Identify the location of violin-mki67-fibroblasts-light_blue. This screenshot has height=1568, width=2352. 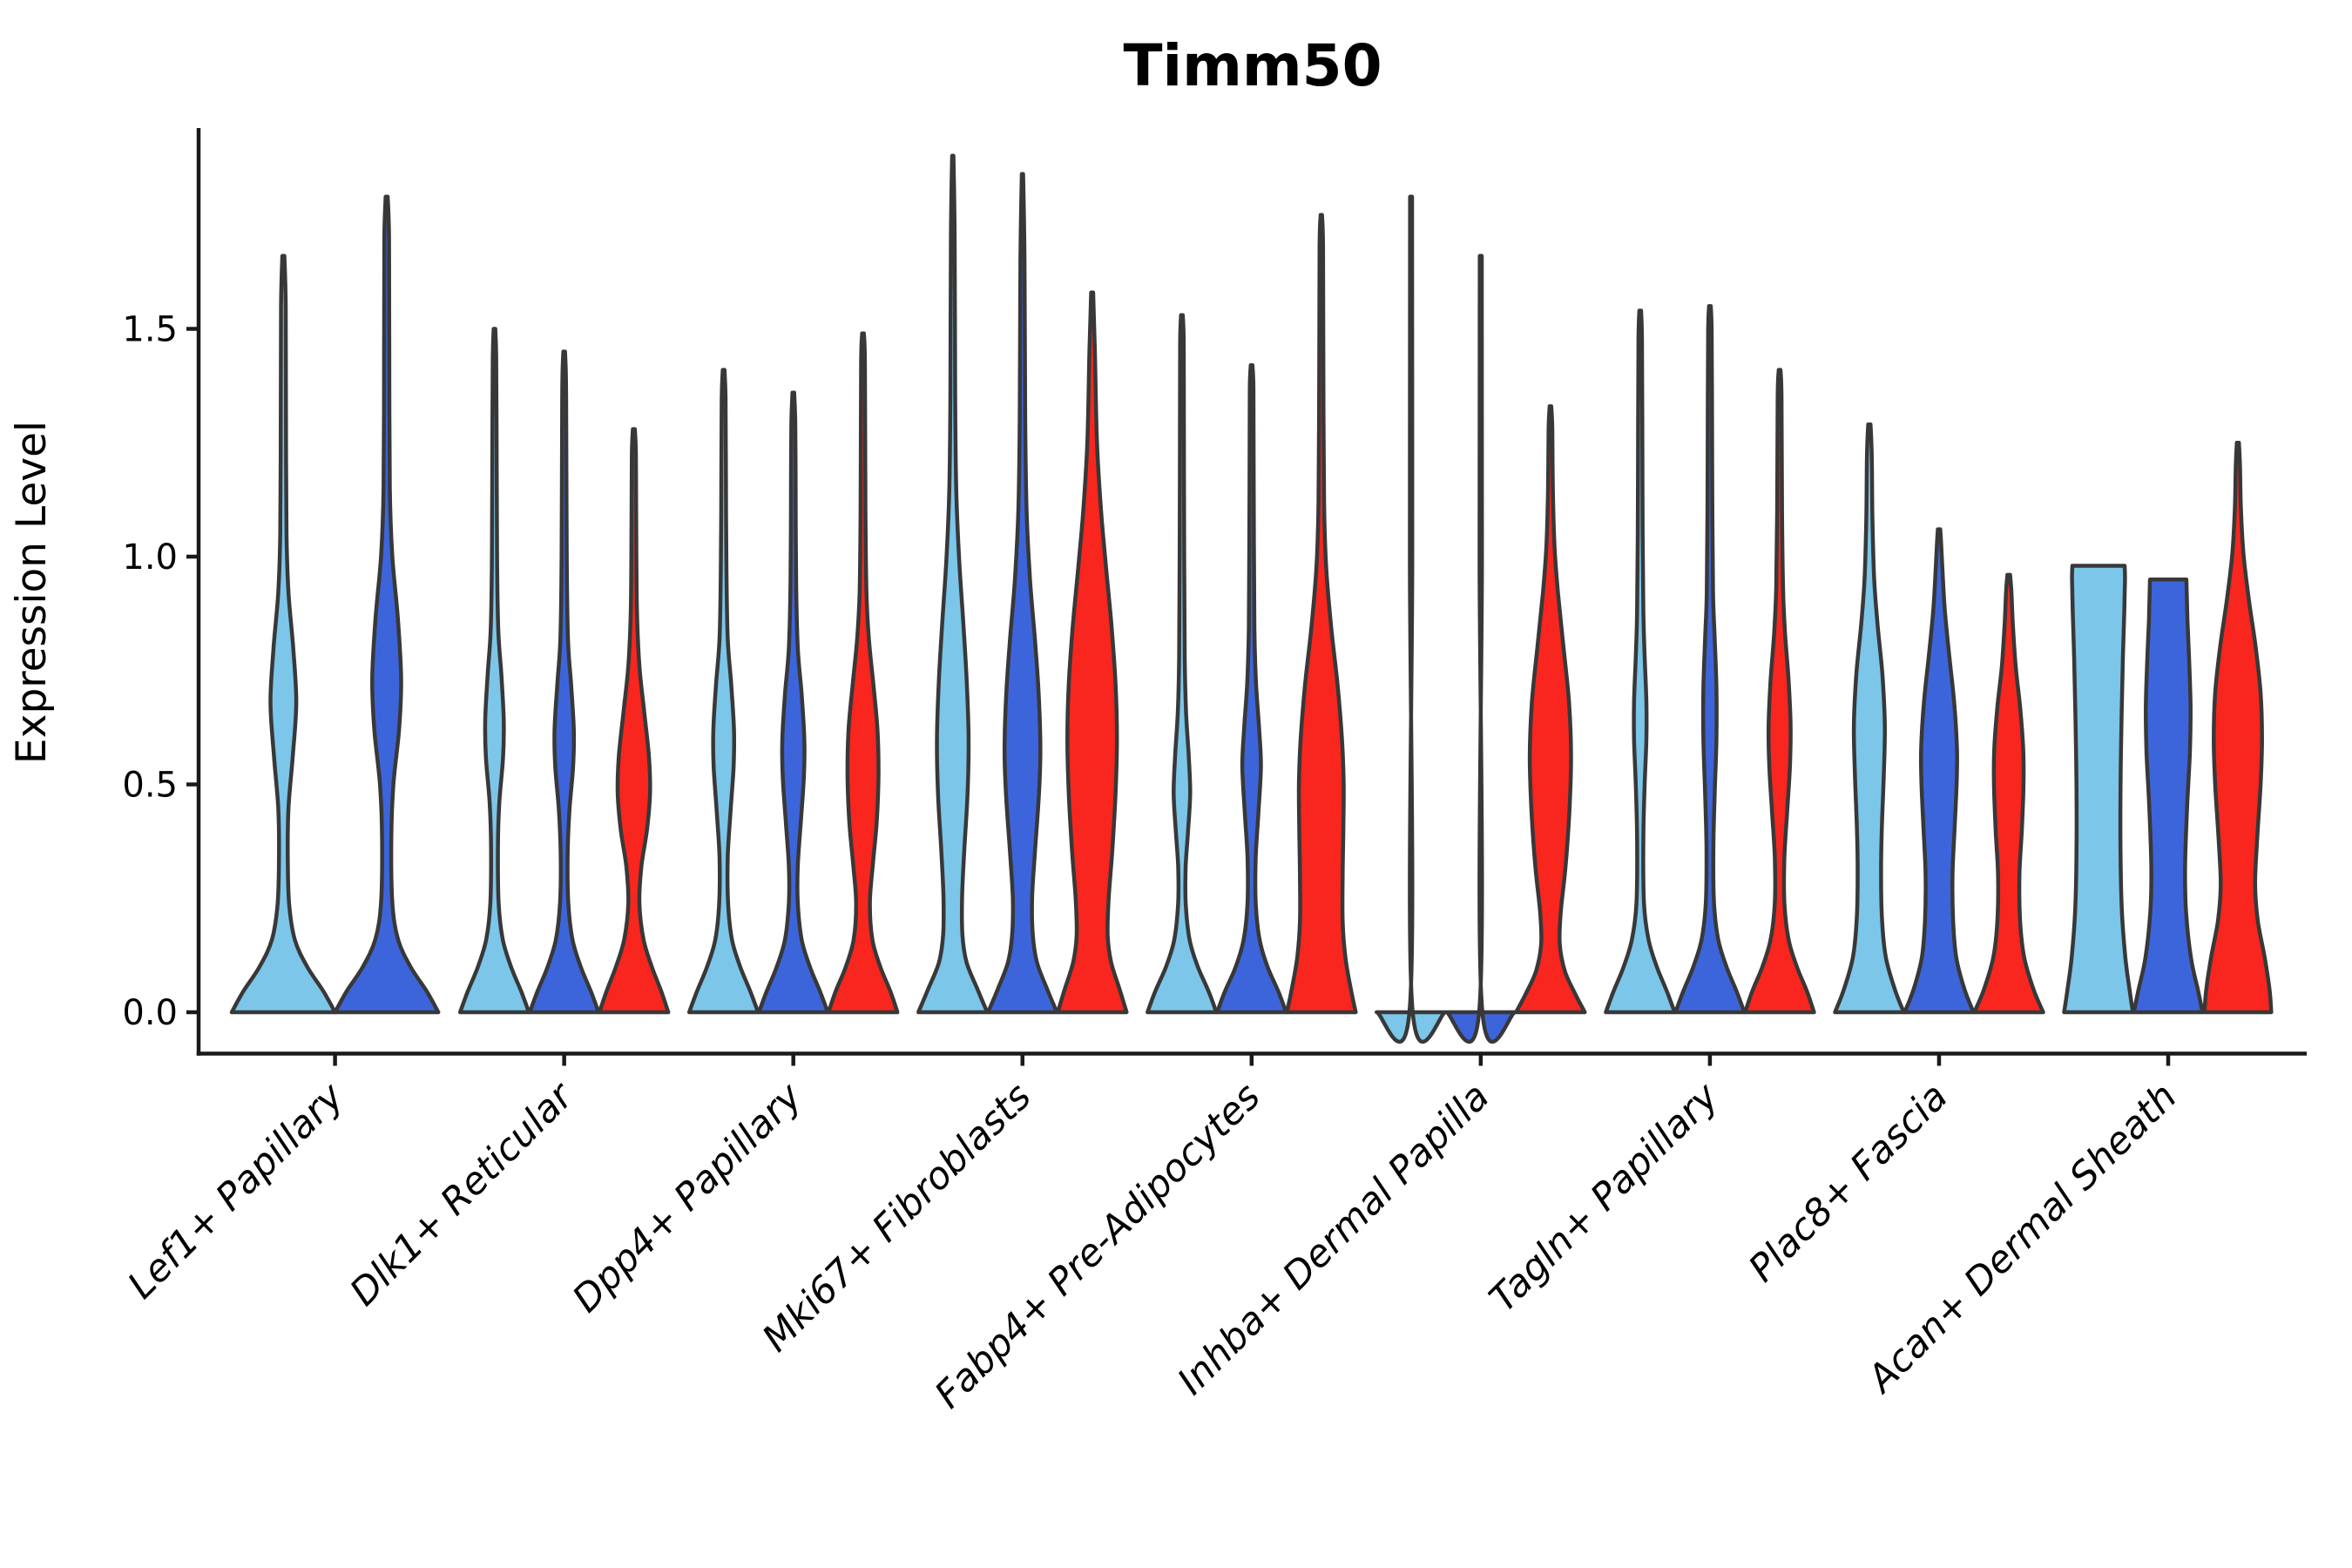
(953, 584).